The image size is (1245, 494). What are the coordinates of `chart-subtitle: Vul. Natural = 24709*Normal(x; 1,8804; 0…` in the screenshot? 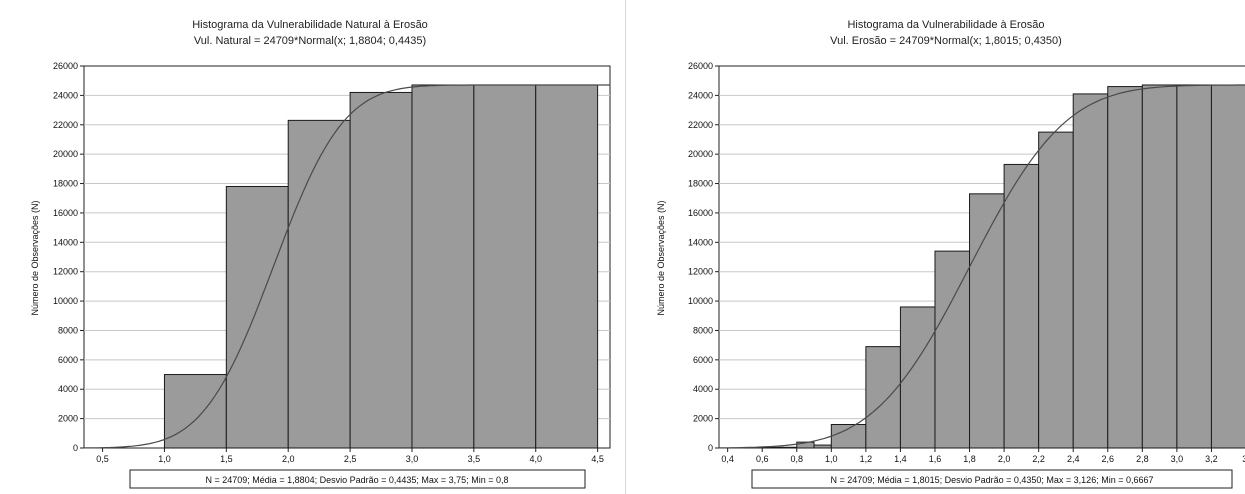 It's located at (310, 41).